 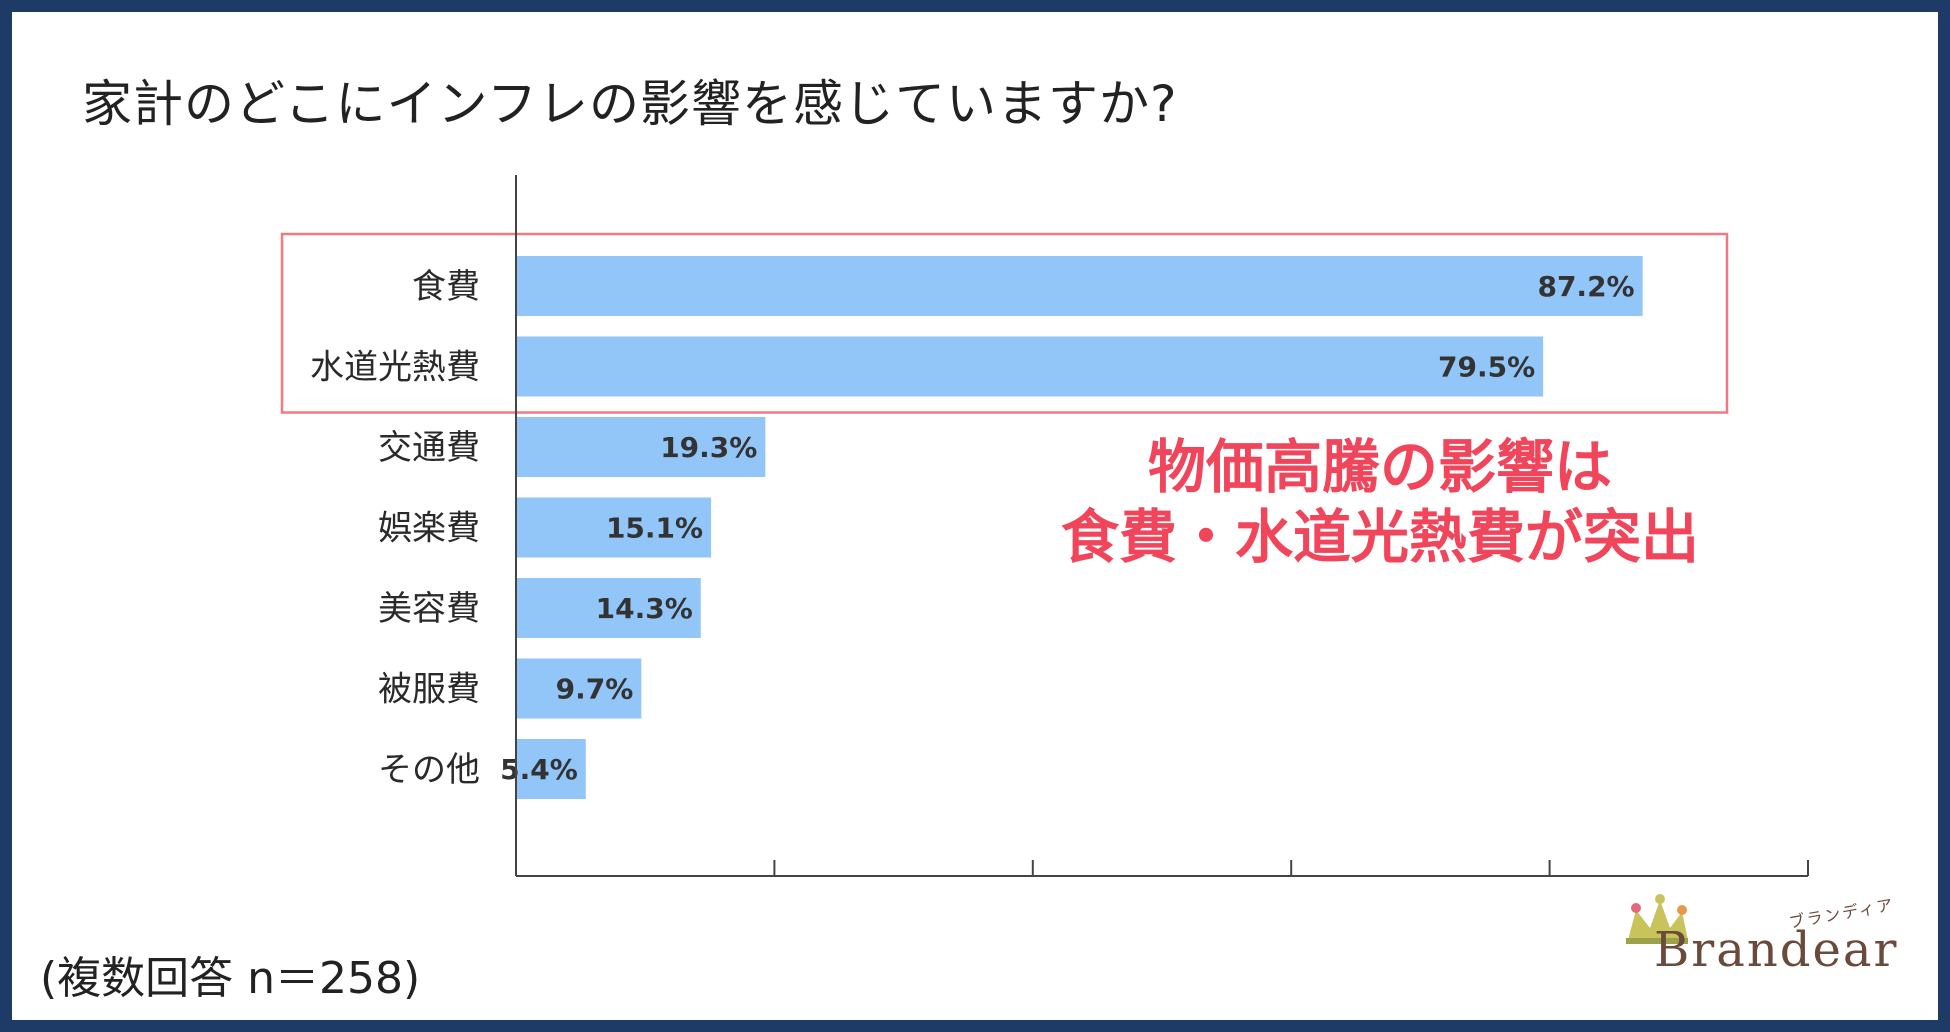 What do you see at coordinates (395, 368) in the screenshot?
I see `category-label-2: 水道光熱費` at bounding box center [395, 368].